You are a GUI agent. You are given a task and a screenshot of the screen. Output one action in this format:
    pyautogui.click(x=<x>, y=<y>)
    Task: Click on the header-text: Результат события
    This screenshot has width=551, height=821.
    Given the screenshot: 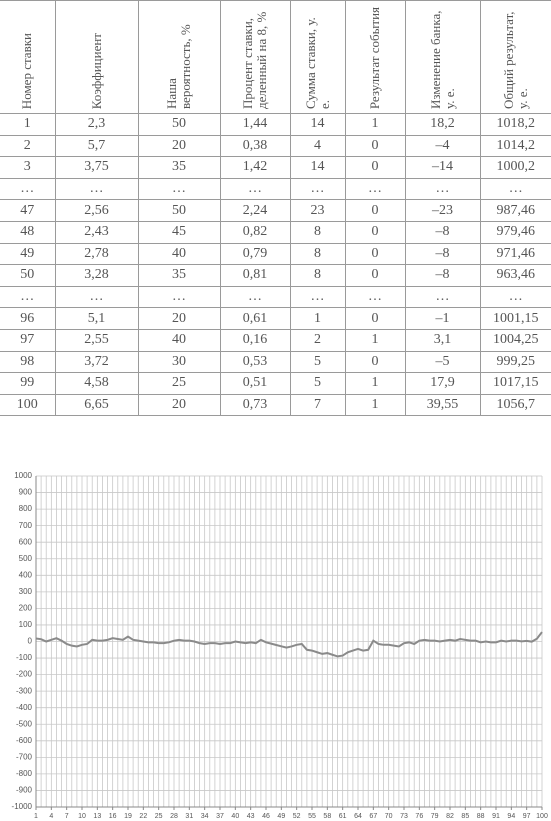 What is the action you would take?
    pyautogui.click(x=374, y=57)
    